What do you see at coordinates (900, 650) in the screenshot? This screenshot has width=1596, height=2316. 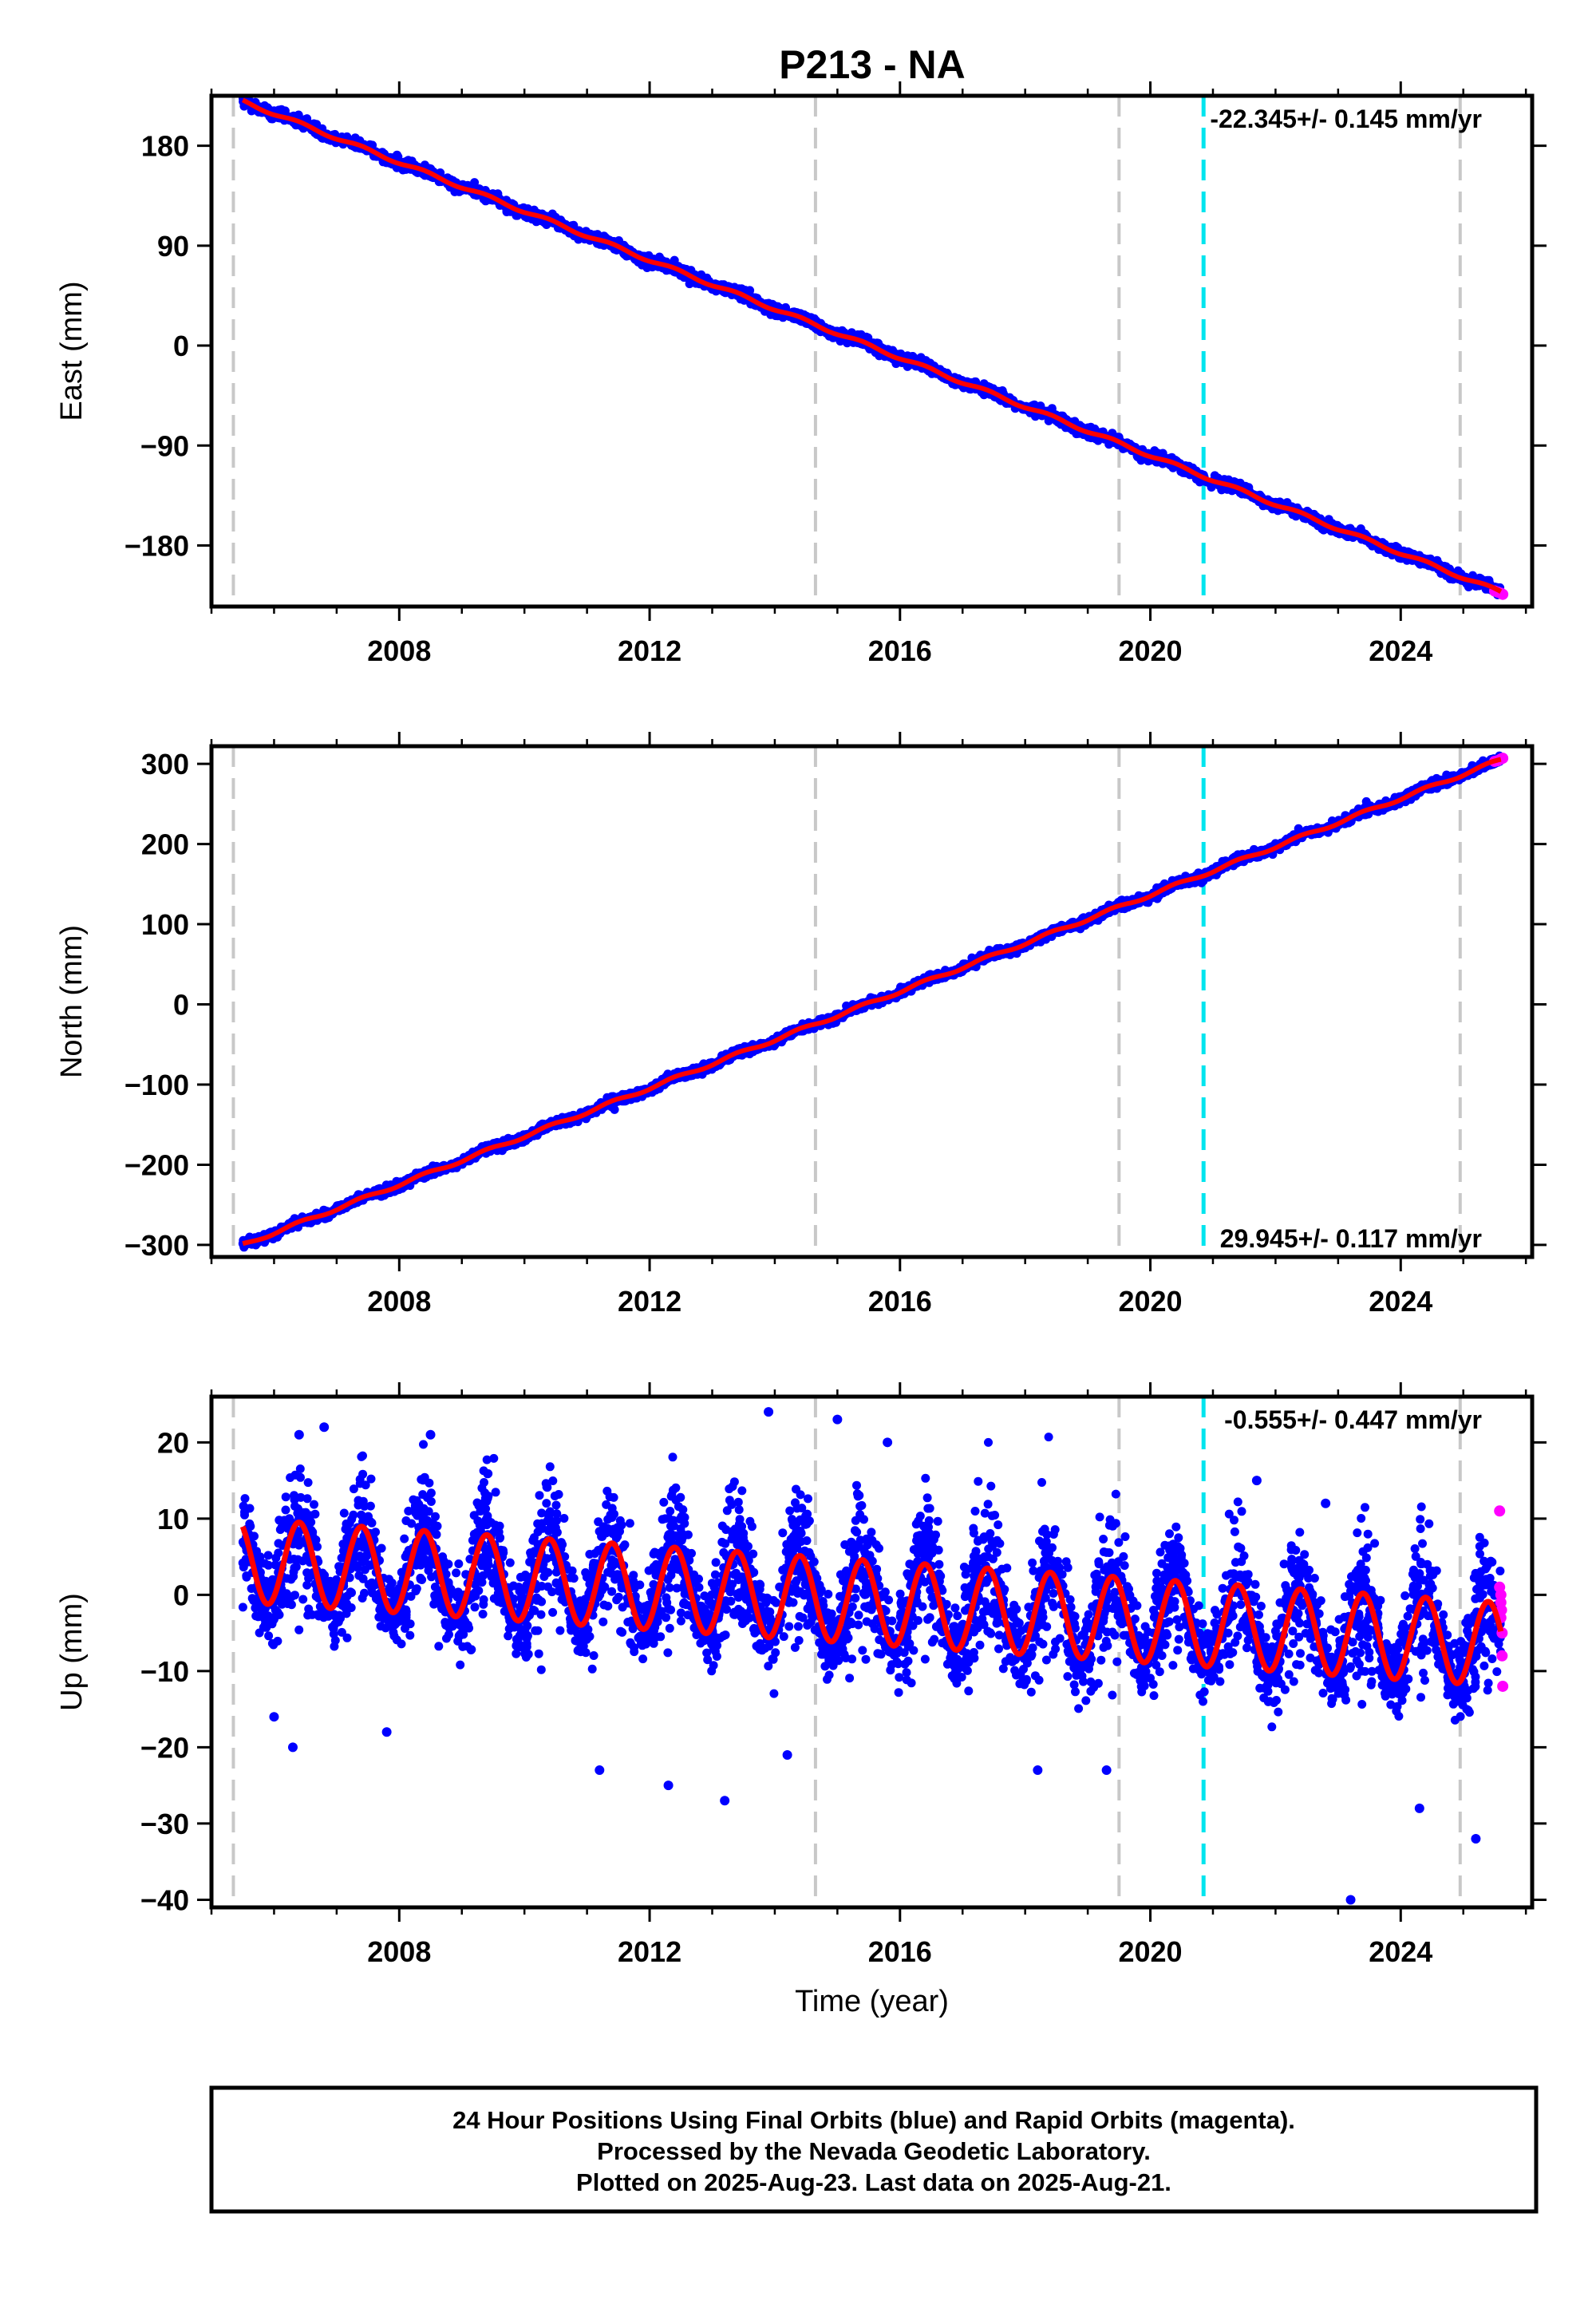 I see `x-tick-label: 2016` at bounding box center [900, 650].